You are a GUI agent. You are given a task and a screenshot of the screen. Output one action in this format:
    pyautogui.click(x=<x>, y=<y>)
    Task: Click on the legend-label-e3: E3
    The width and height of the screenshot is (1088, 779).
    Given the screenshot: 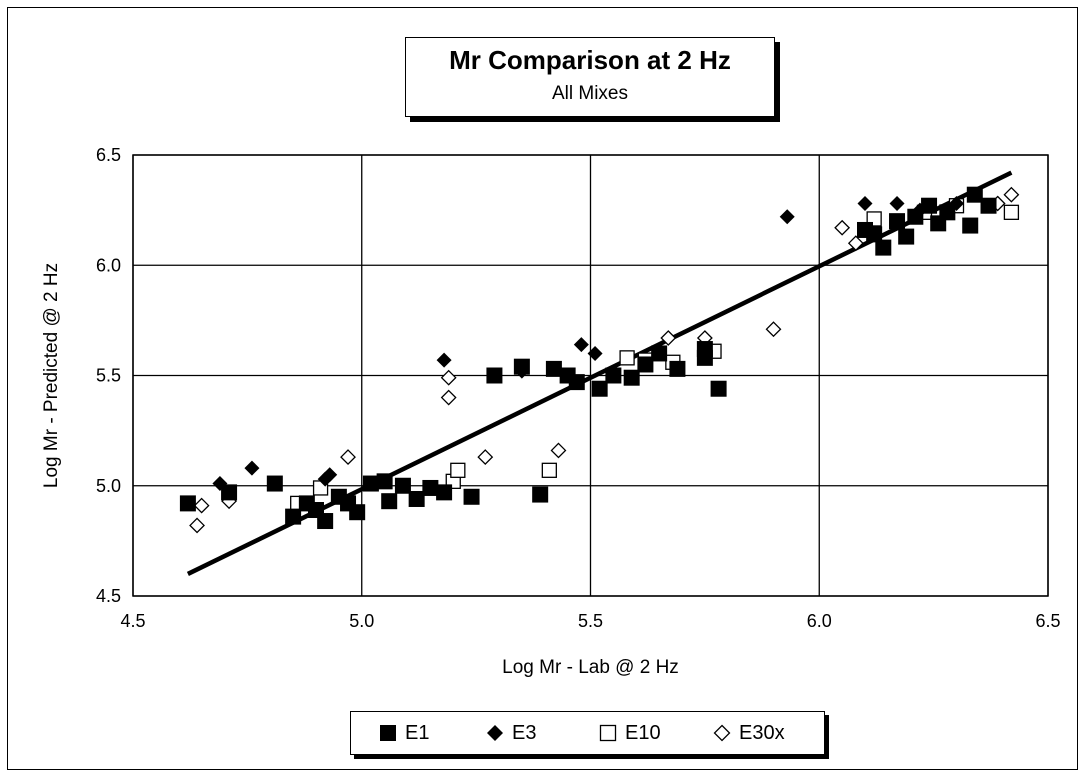 What is the action you would take?
    pyautogui.click(x=524, y=732)
    